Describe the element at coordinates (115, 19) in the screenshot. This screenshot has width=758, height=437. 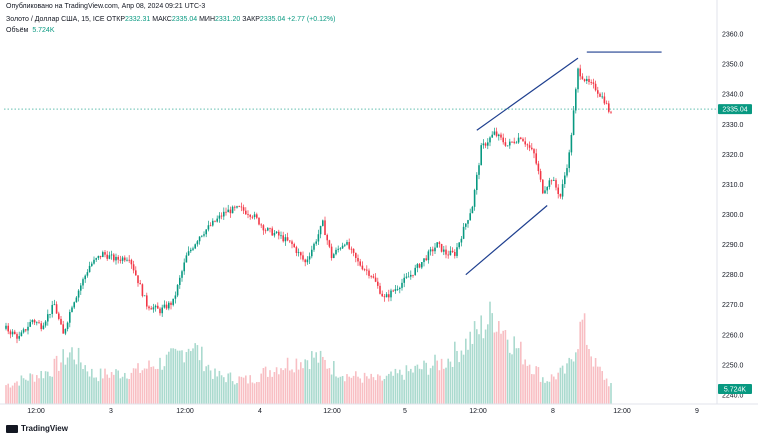
I see `open-label: ОТКР` at that location.